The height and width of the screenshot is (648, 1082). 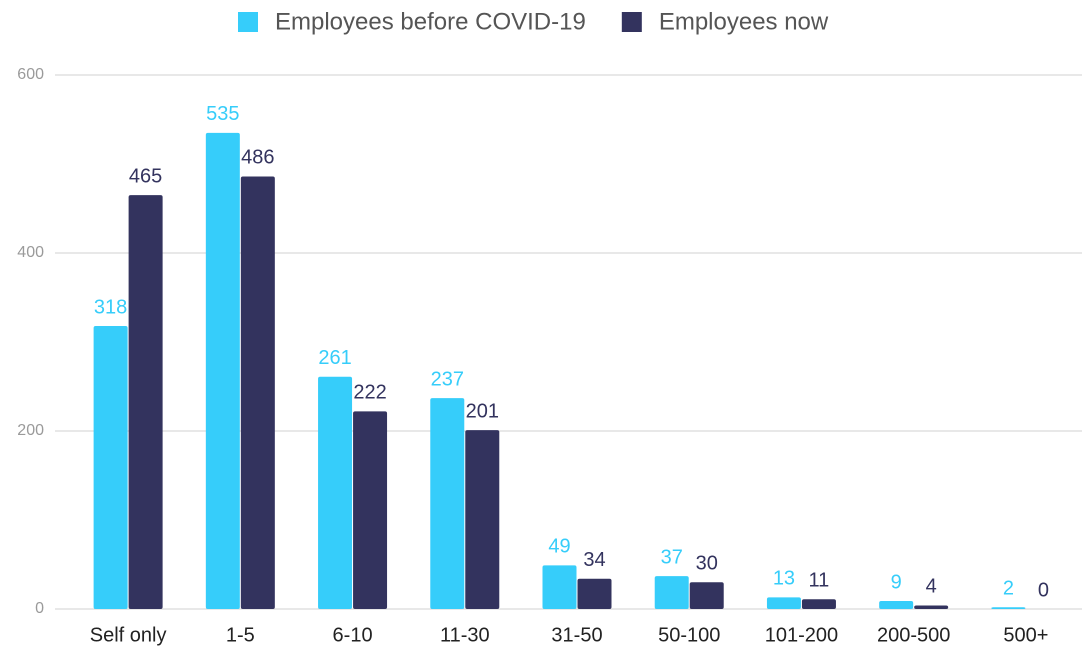 What do you see at coordinates (465, 635) in the screenshot?
I see `x-tick-label: 11-30` at bounding box center [465, 635].